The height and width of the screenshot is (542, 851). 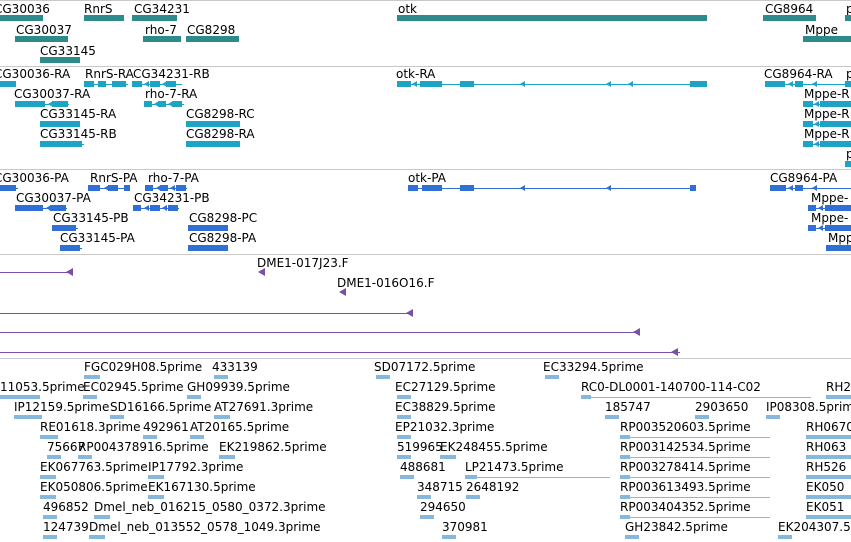 What do you see at coordinates (303, 263) in the screenshot?
I see `clone-feature-label: DME1-017J23.F` at bounding box center [303, 263].